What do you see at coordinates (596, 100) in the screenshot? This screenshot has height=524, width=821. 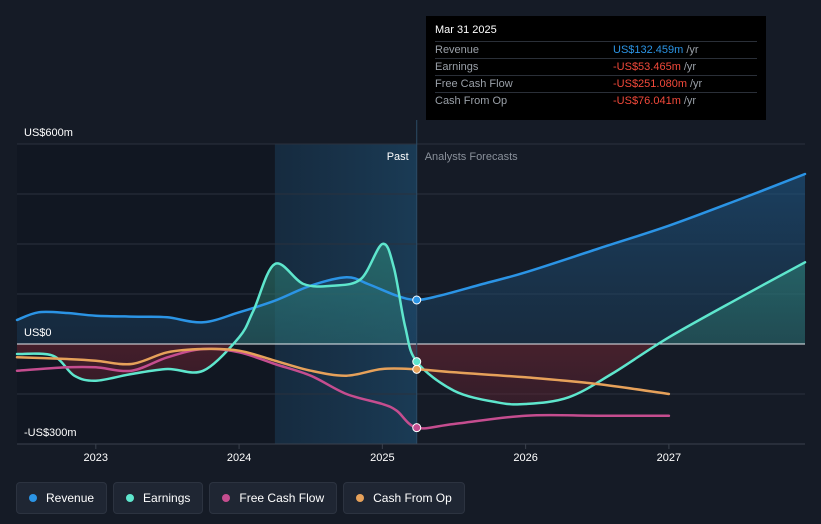 I see `tooltip-row-cash-from-op: Cash From Op -US$76.041m /yr` at bounding box center [596, 100].